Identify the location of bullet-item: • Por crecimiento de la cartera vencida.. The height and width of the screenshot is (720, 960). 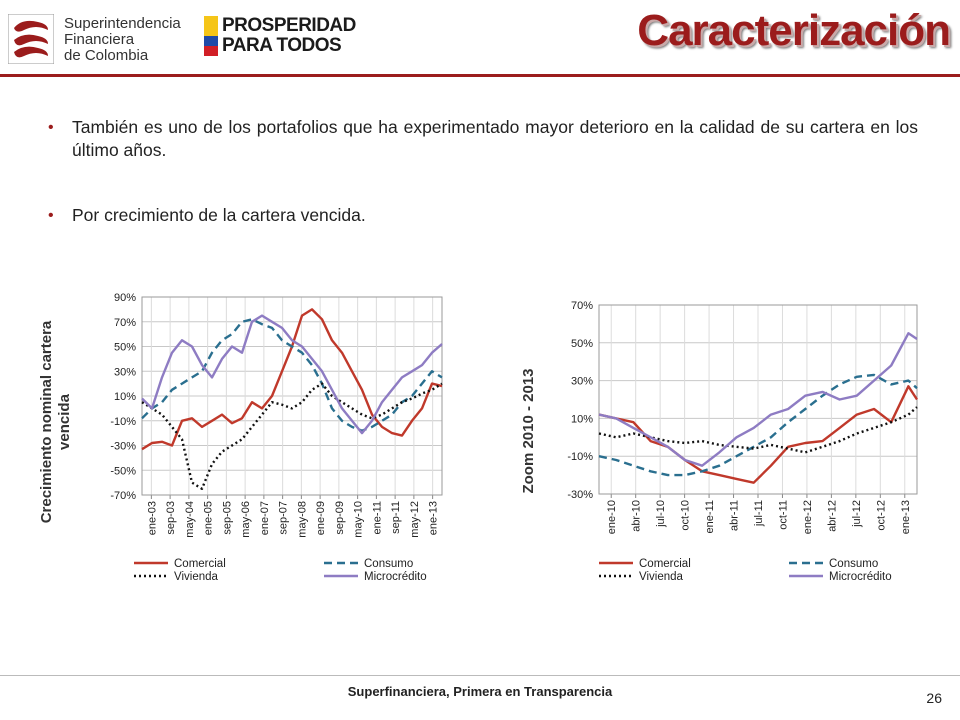
(483, 215).